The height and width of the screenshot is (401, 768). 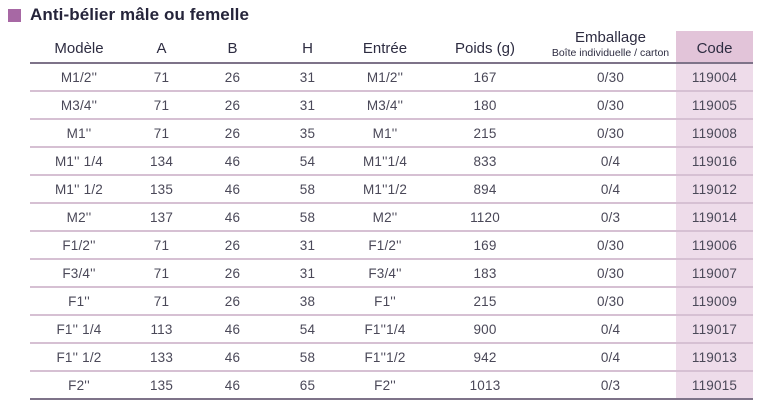 What do you see at coordinates (714, 245) in the screenshot?
I see `table-cell-code: 119006` at bounding box center [714, 245].